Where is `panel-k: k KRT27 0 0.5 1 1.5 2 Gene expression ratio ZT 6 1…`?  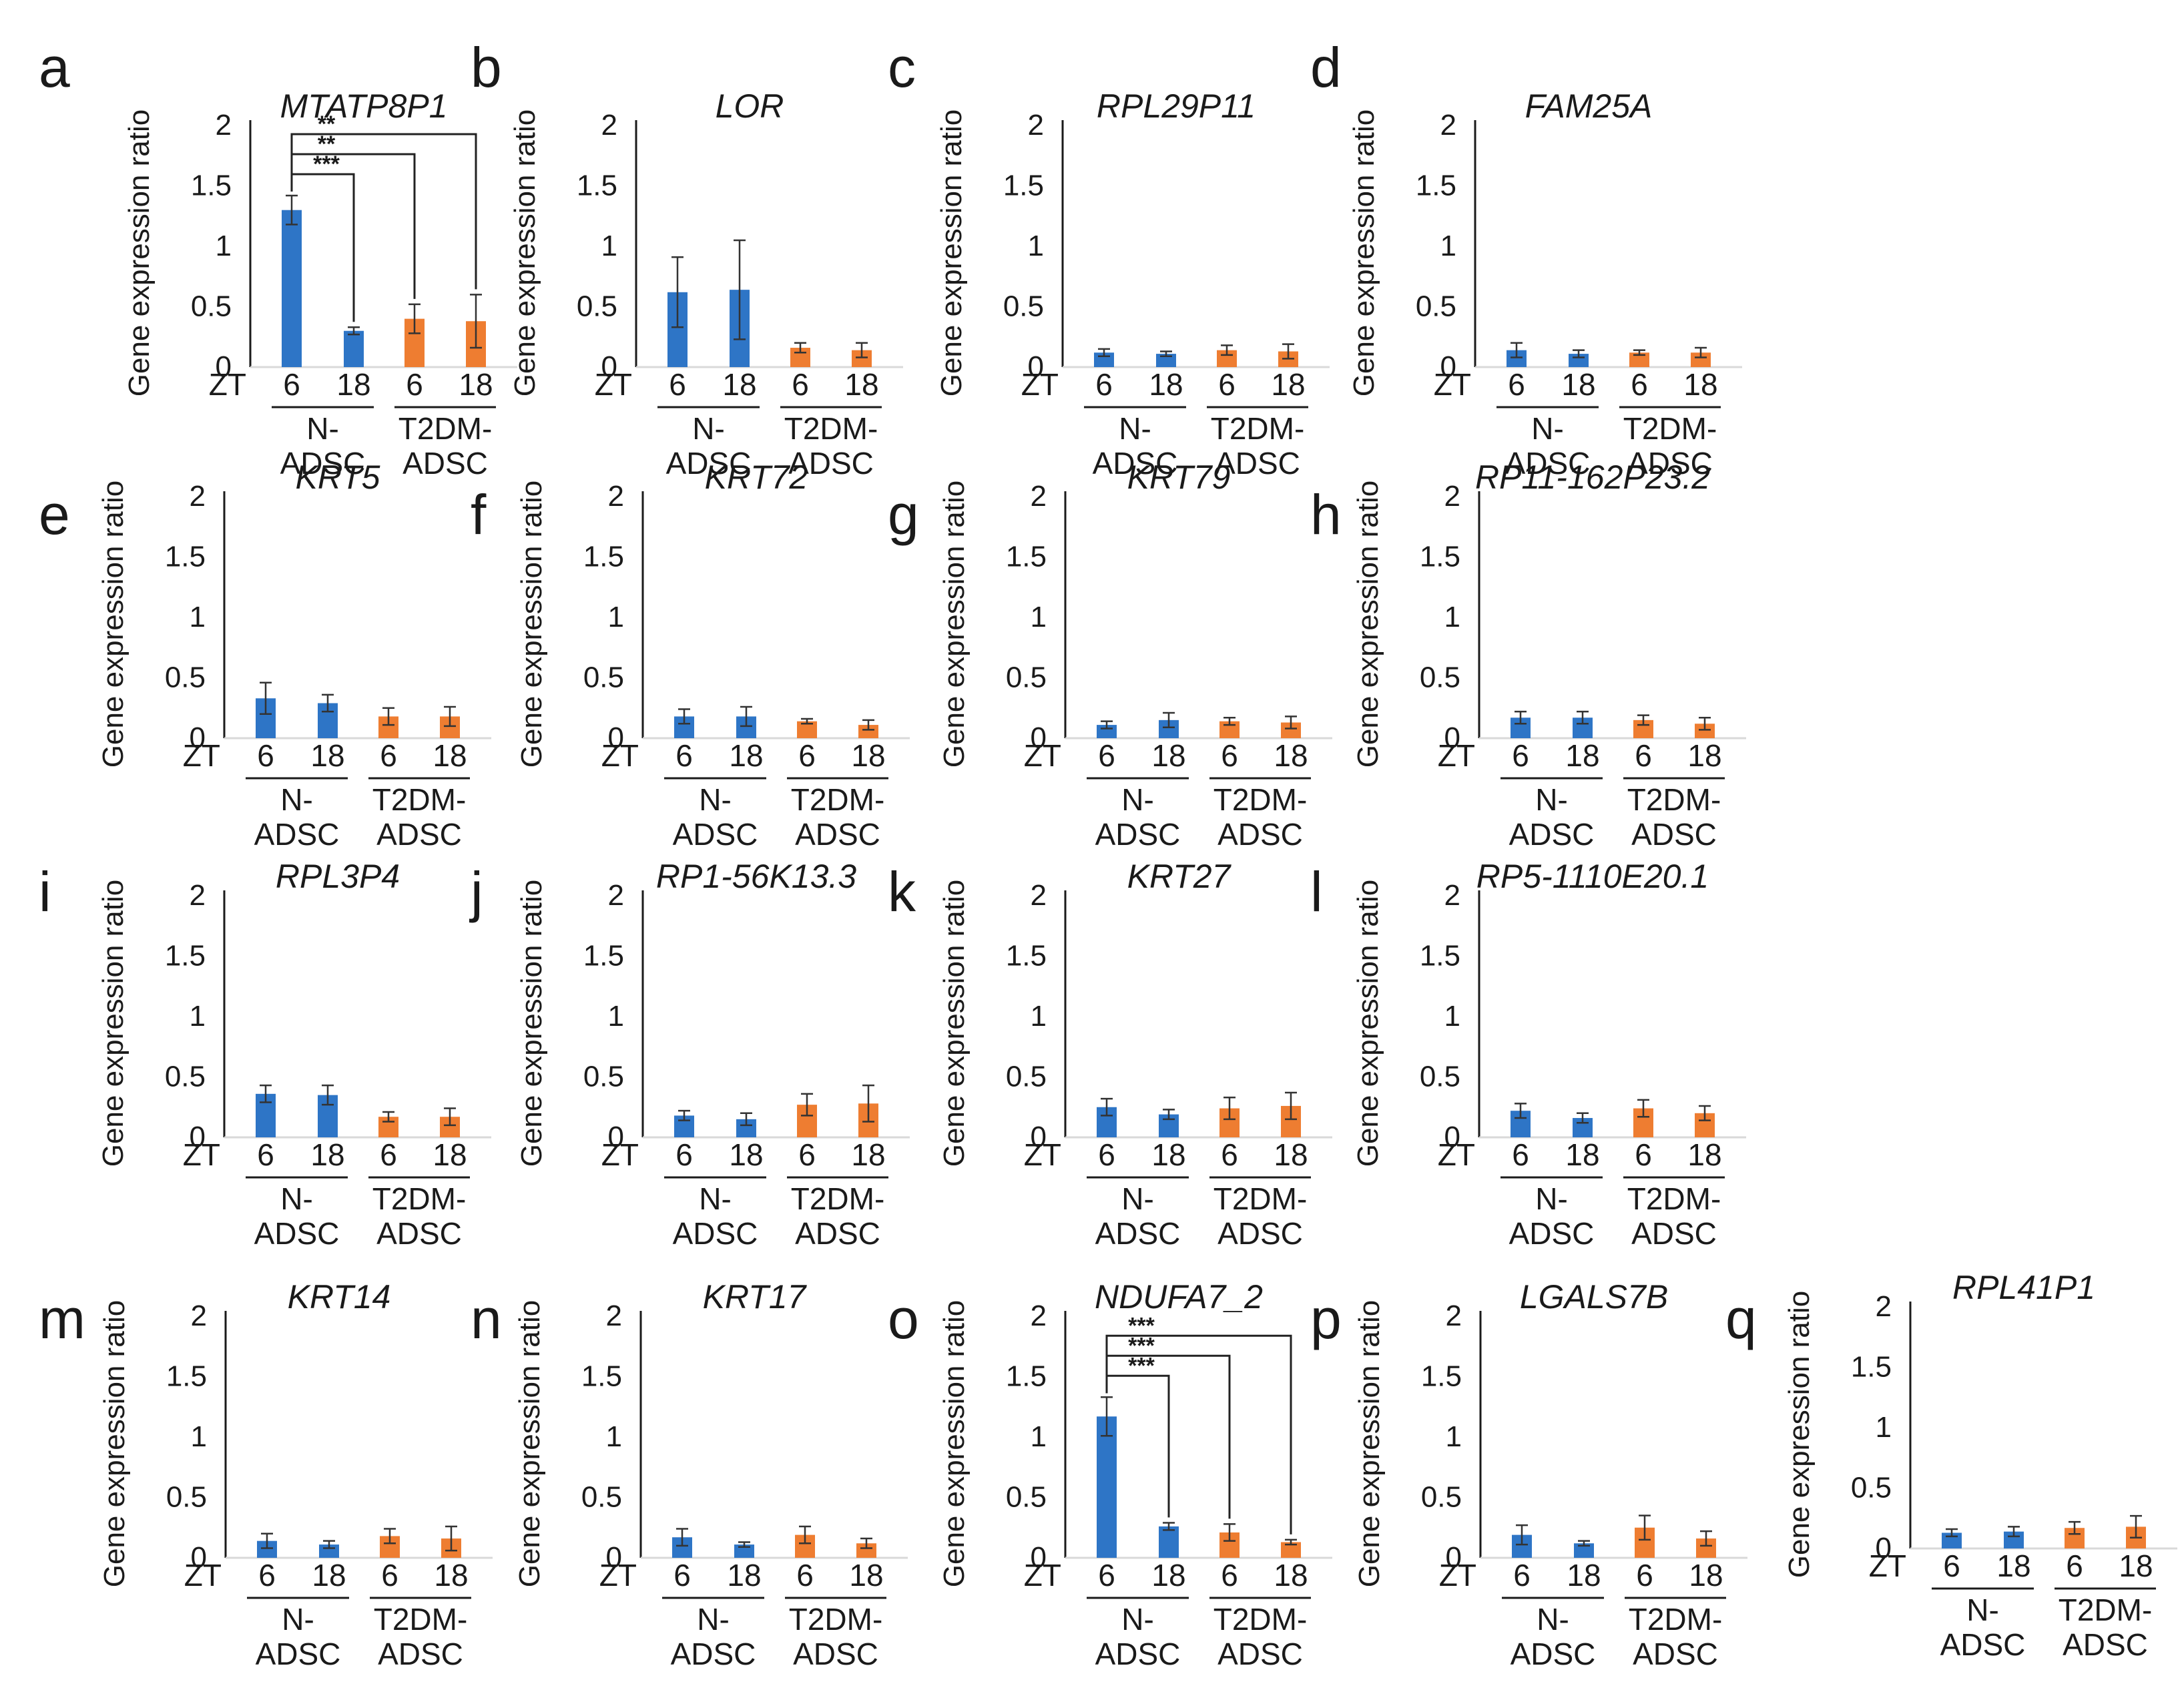 panel-k: k KRT27 0 0.5 1 1.5 2 Gene expression ratio ZT 6 1… is located at coordinates (1110, 1054).